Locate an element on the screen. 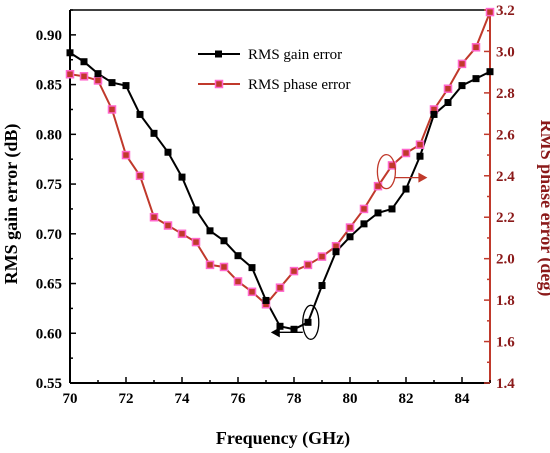 The height and width of the screenshot is (453, 550). phase-annotation-arrowhead is located at coordinates (423, 177).